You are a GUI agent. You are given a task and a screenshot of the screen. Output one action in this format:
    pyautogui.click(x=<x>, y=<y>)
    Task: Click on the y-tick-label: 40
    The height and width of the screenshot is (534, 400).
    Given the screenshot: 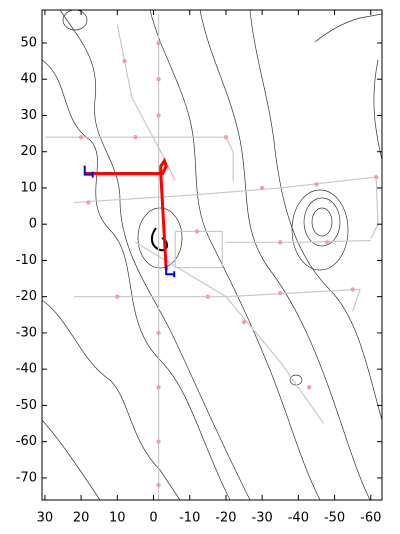 What is the action you would take?
    pyautogui.click(x=28, y=79)
    